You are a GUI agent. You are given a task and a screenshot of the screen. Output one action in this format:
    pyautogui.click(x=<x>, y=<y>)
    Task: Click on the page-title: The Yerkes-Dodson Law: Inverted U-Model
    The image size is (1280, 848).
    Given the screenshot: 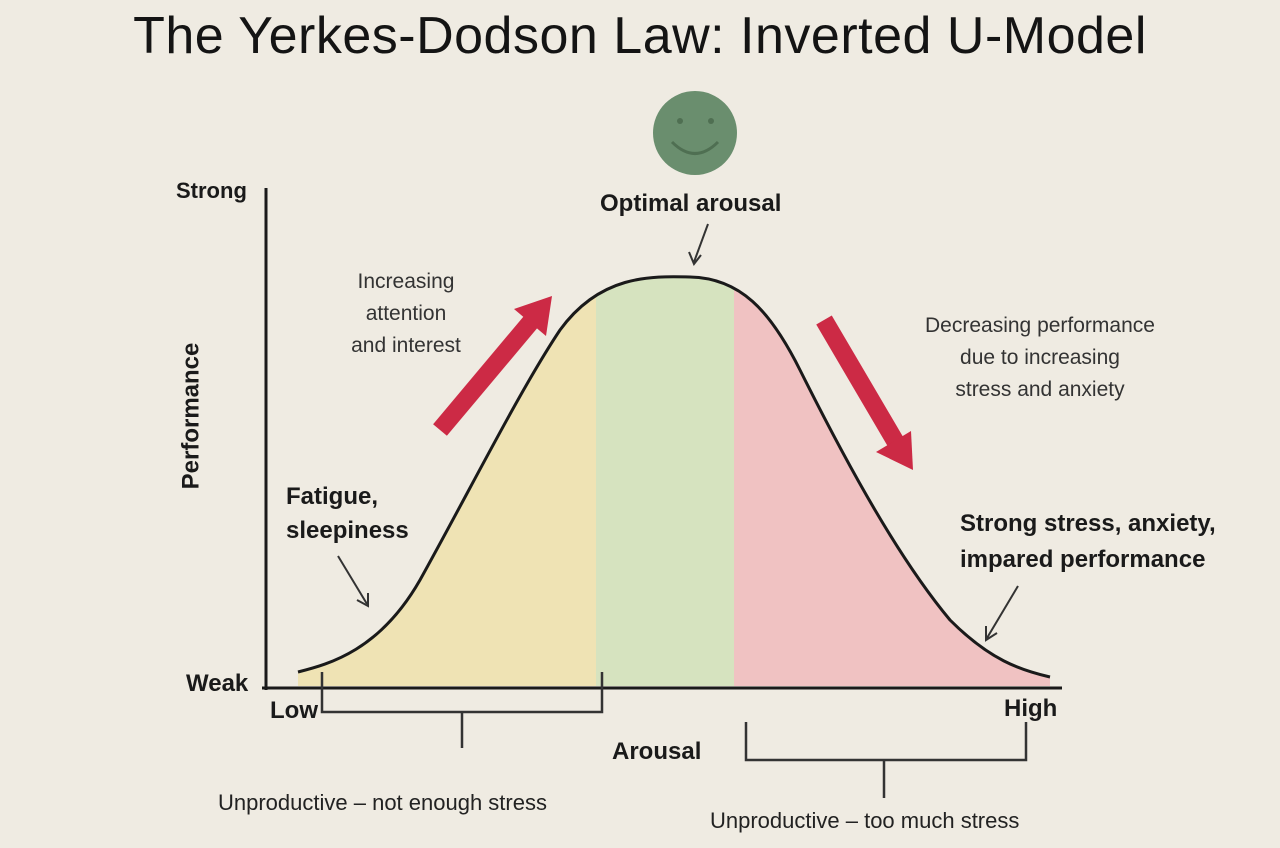 What is the action you would take?
    pyautogui.click(x=640, y=36)
    